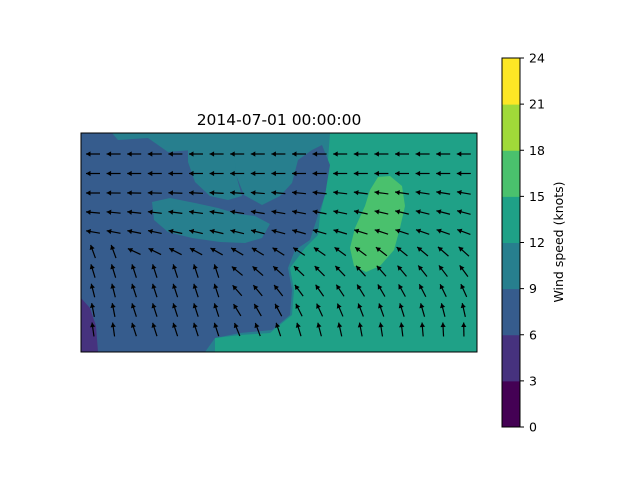 The height and width of the screenshot is (480, 640). I want to click on colorbar-tick-label: 12, so click(537, 242).